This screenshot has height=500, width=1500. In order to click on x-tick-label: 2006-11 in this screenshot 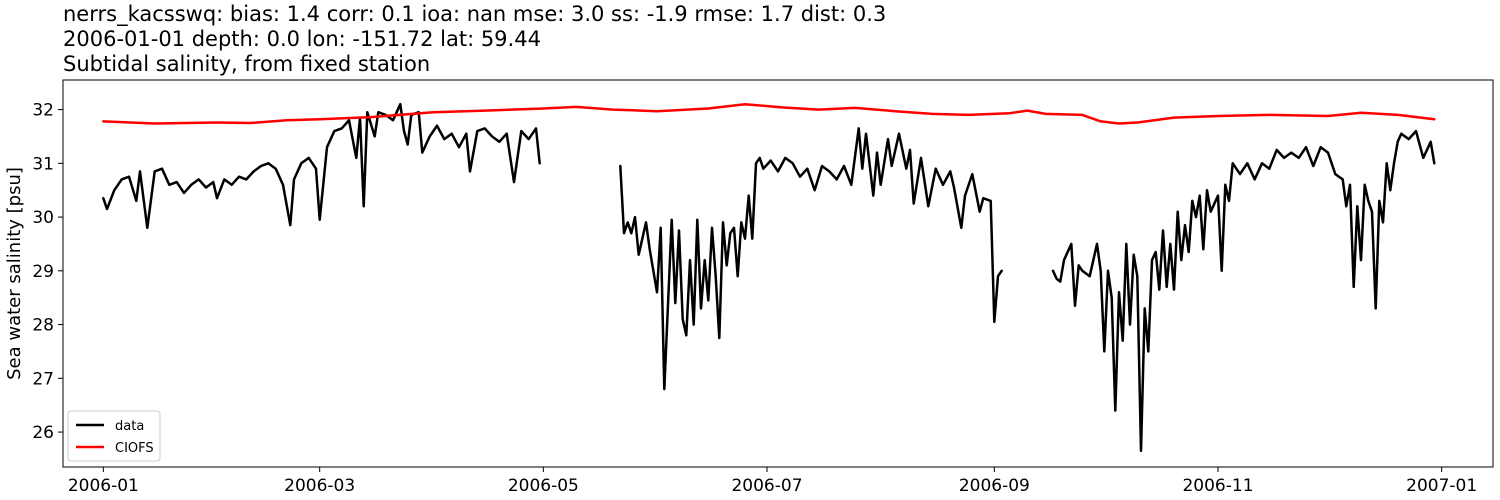, I will do `click(1217, 486)`.